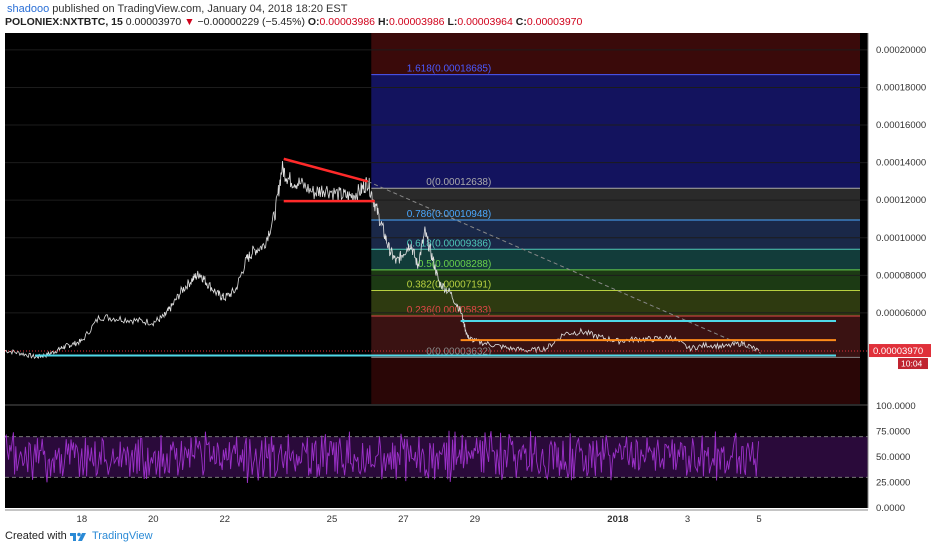 This screenshot has height=550, width=932. Describe the element at coordinates (36, 536) in the screenshot. I see `created-with-text: Created with` at that location.